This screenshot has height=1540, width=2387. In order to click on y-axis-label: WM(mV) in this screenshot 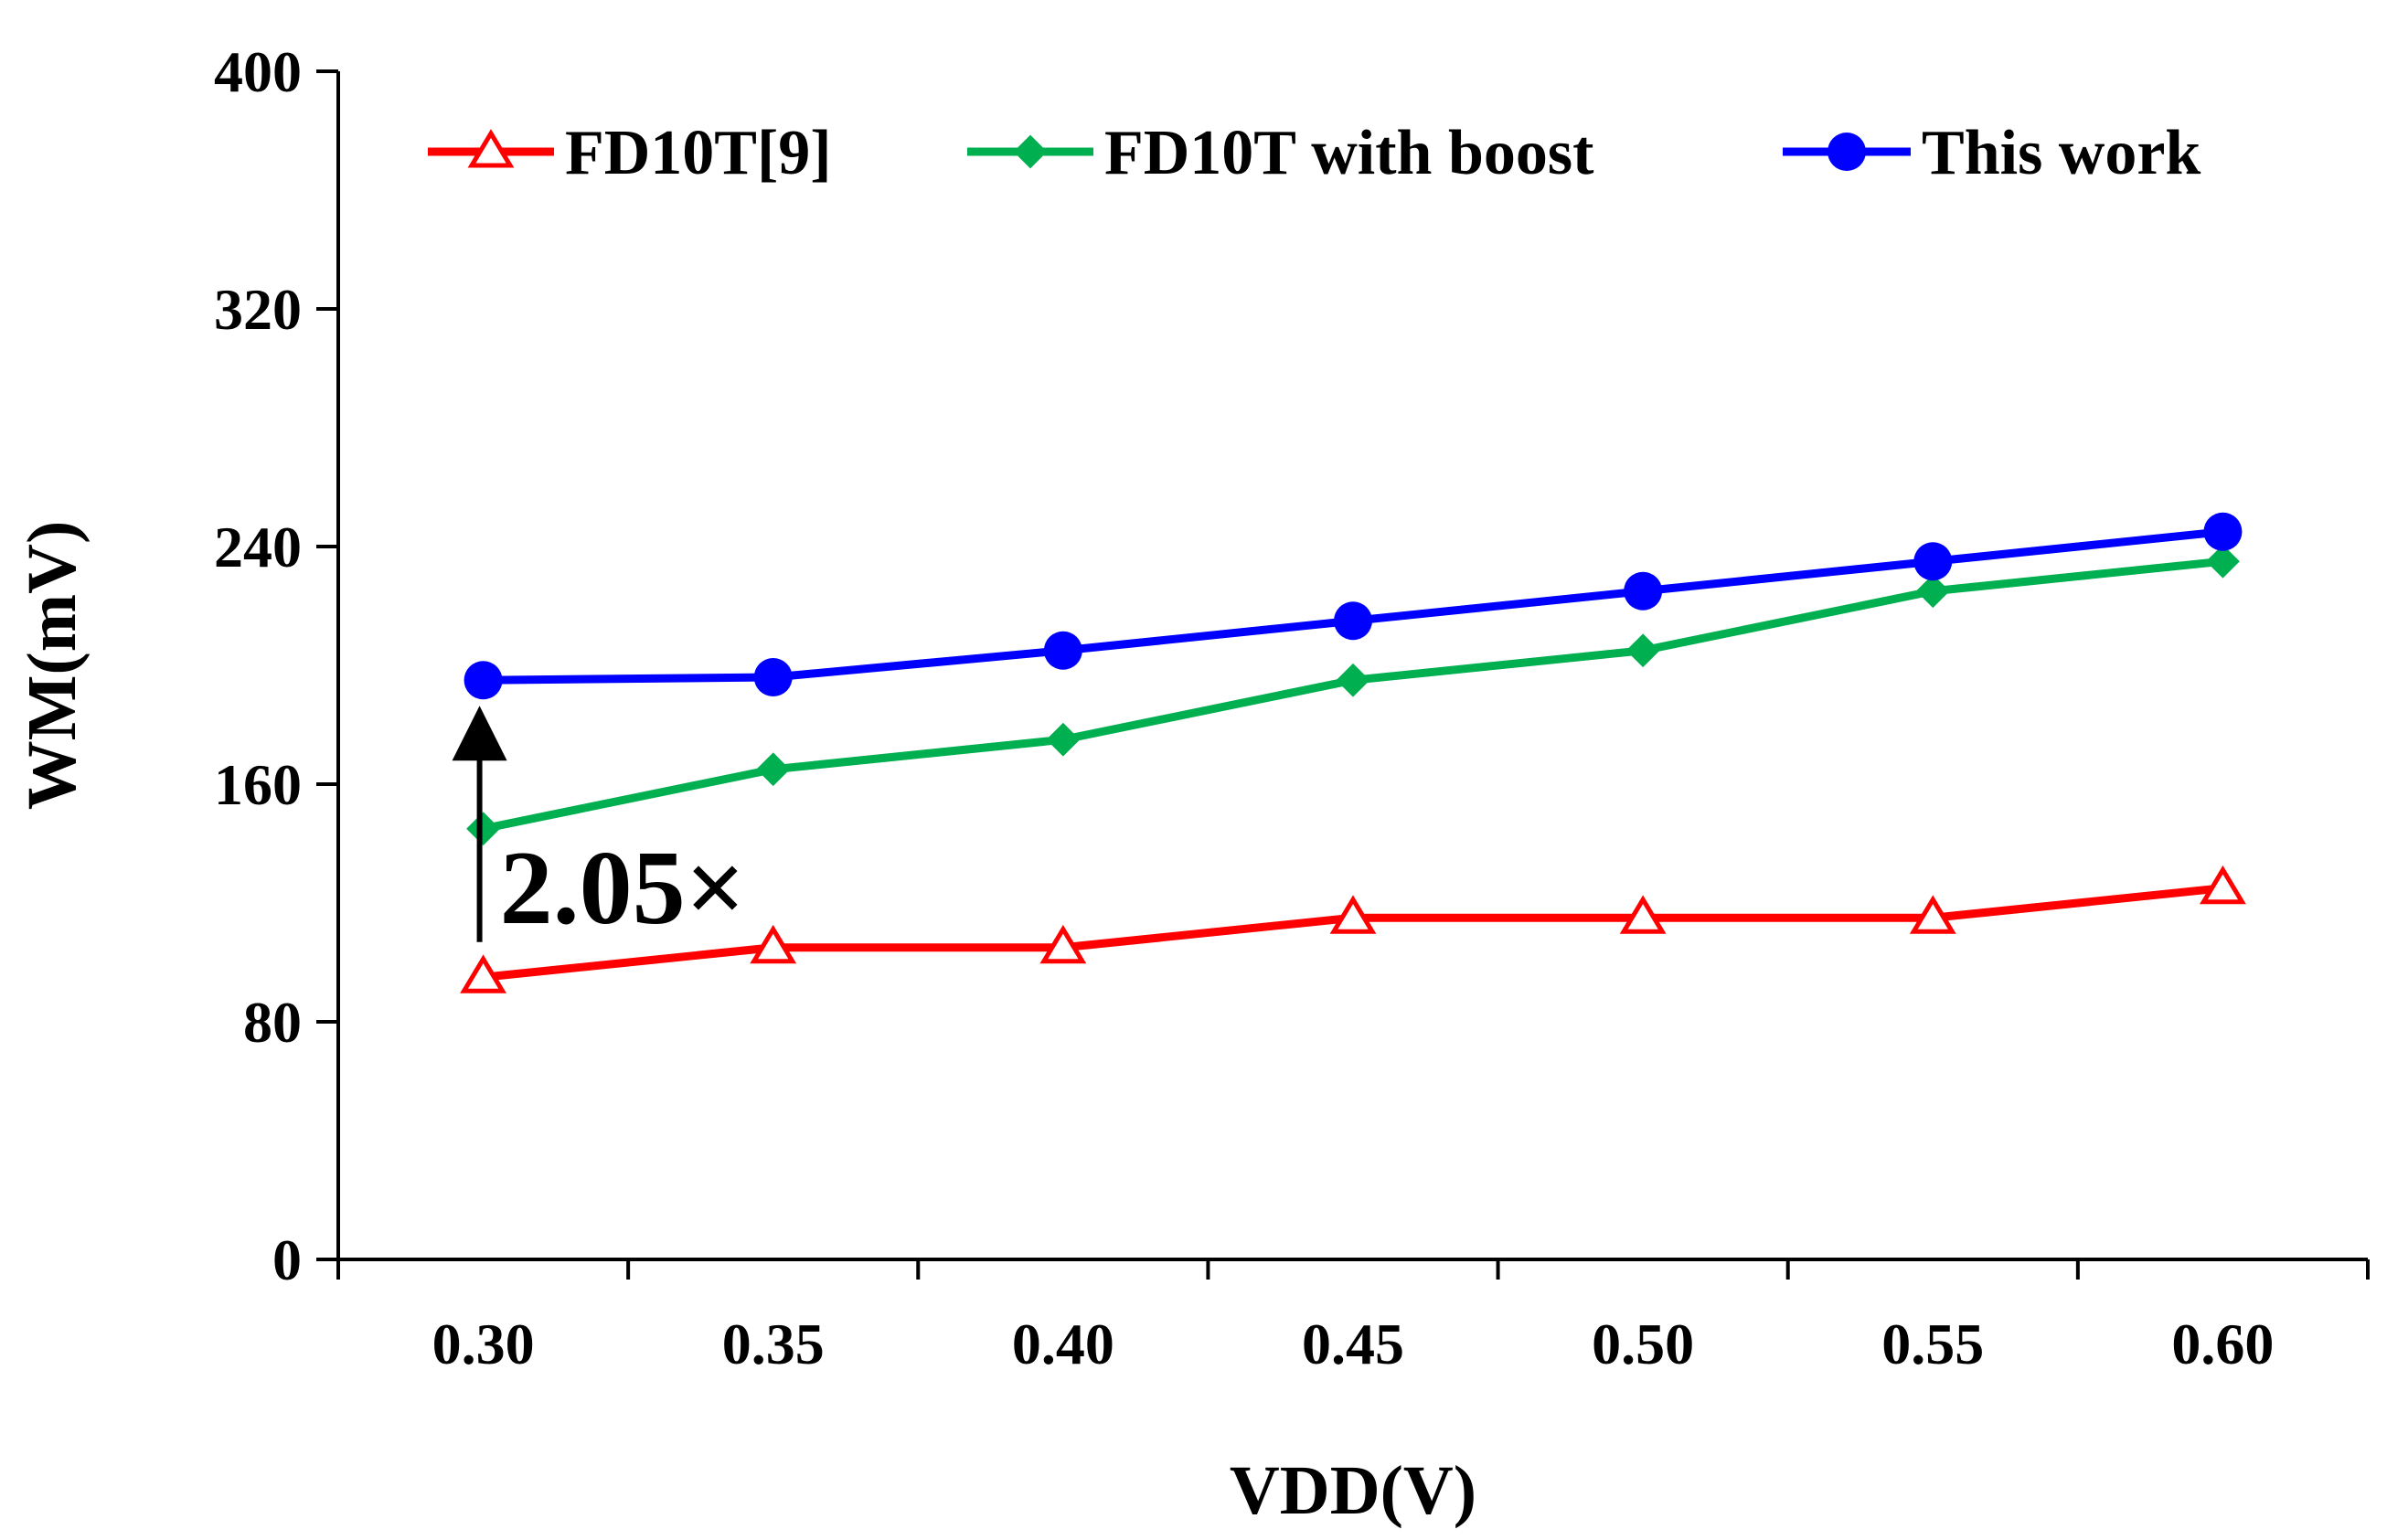, I will do `click(52, 666)`.